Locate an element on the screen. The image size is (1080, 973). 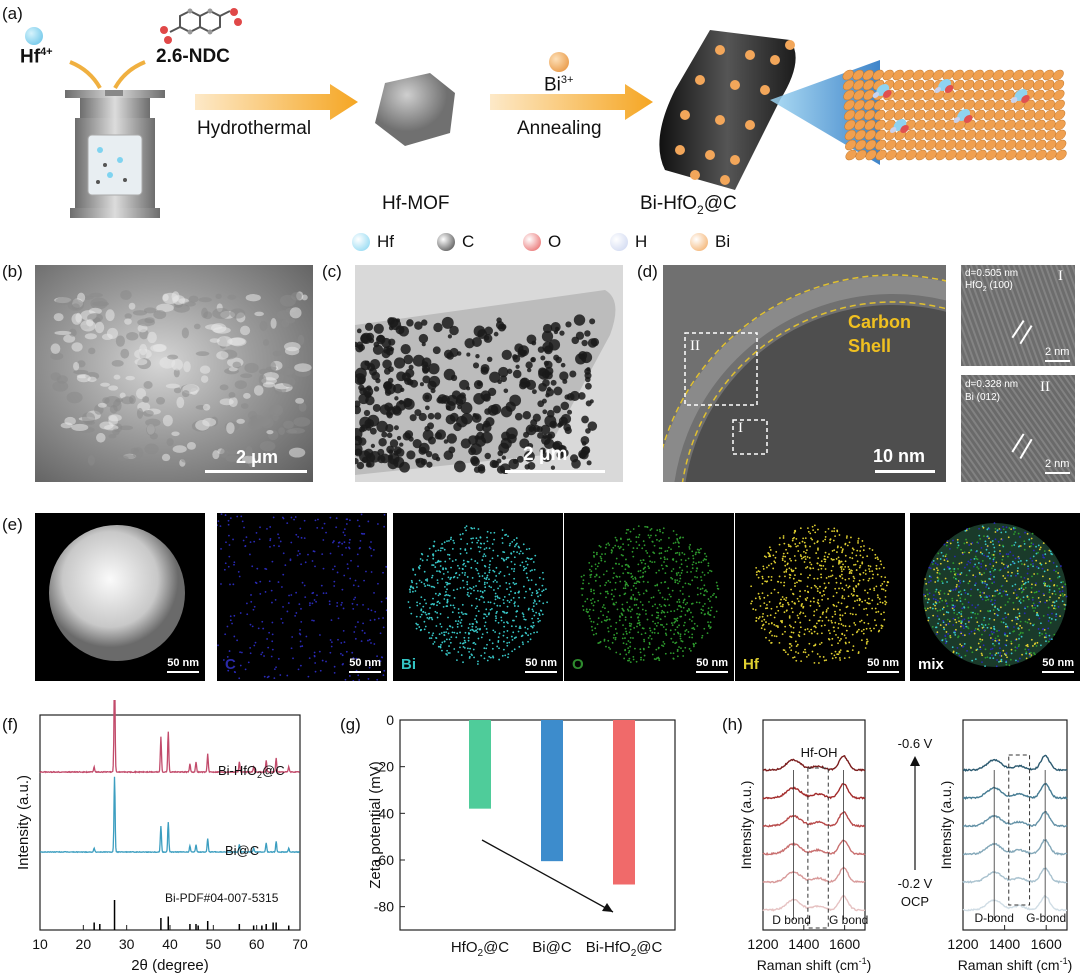
xrd-tick-label: 50 is located at coordinates (214, 944).